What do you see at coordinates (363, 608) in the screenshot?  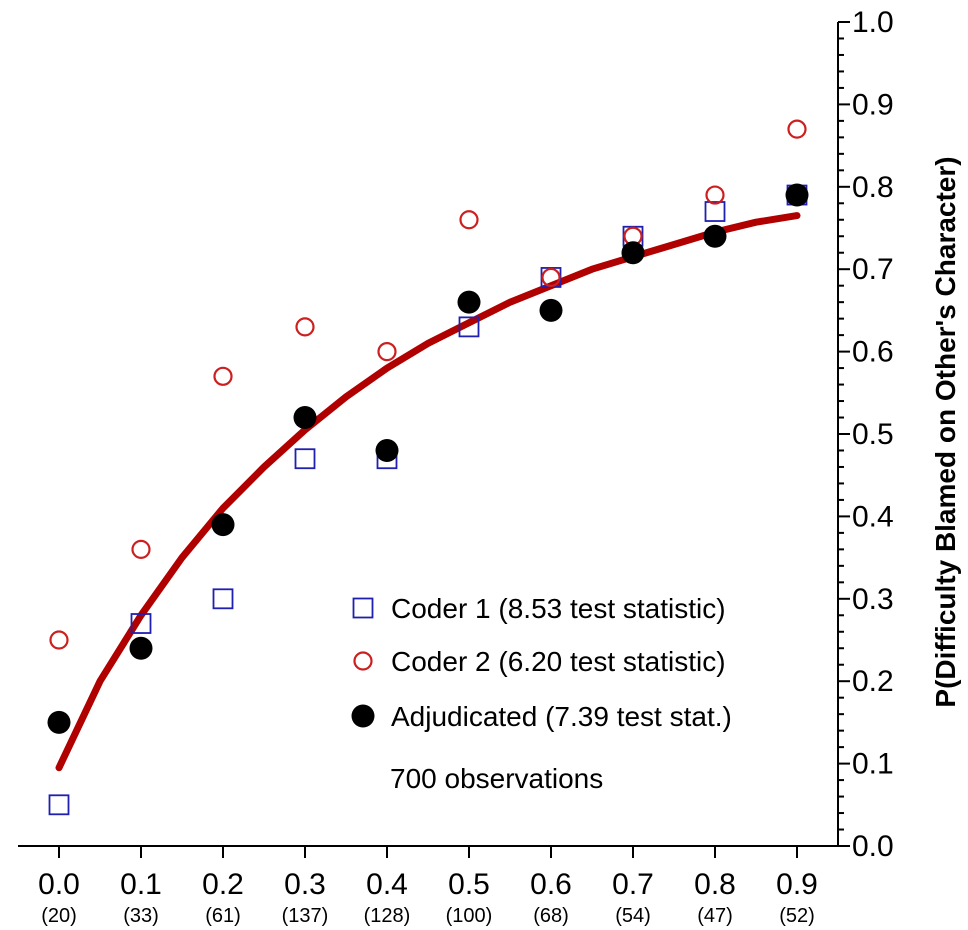 I see `legend-coder1-marker` at bounding box center [363, 608].